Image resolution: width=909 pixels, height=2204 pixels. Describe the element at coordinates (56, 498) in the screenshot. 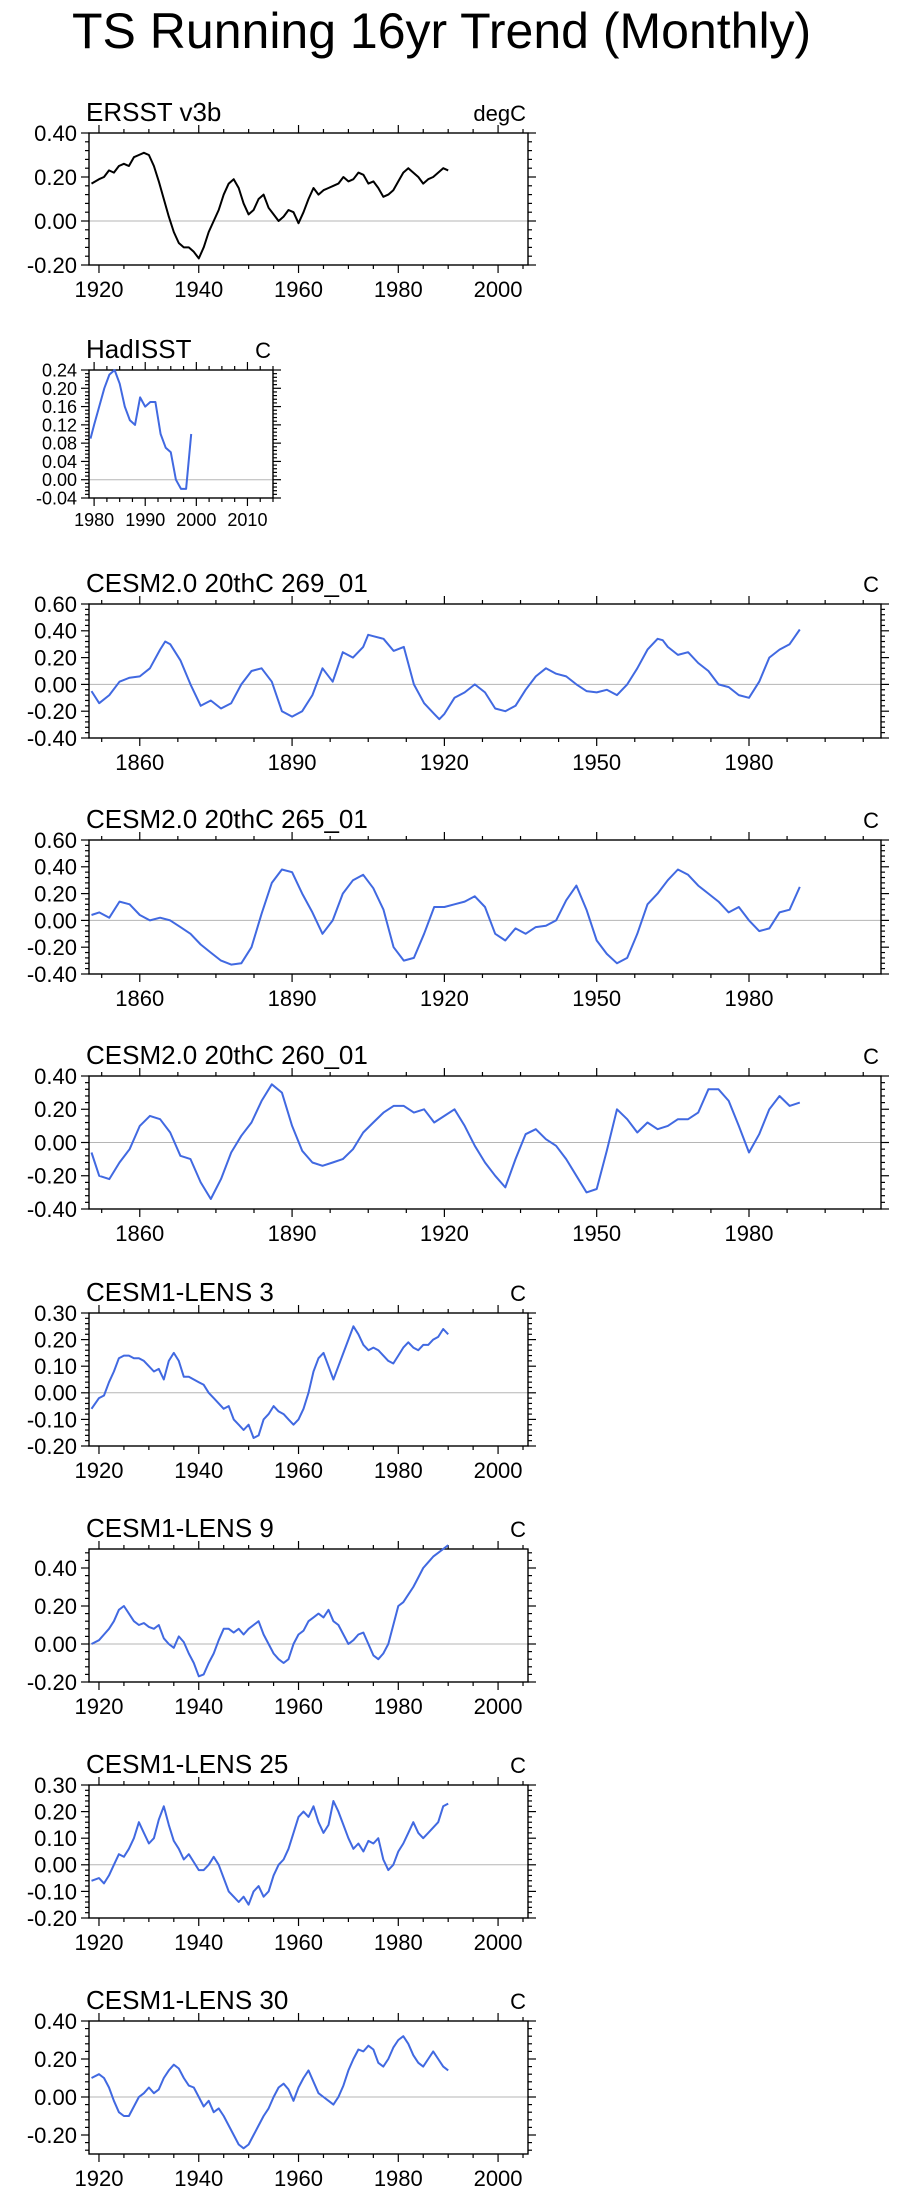

I see `y-tick-label: -0.04` at that location.